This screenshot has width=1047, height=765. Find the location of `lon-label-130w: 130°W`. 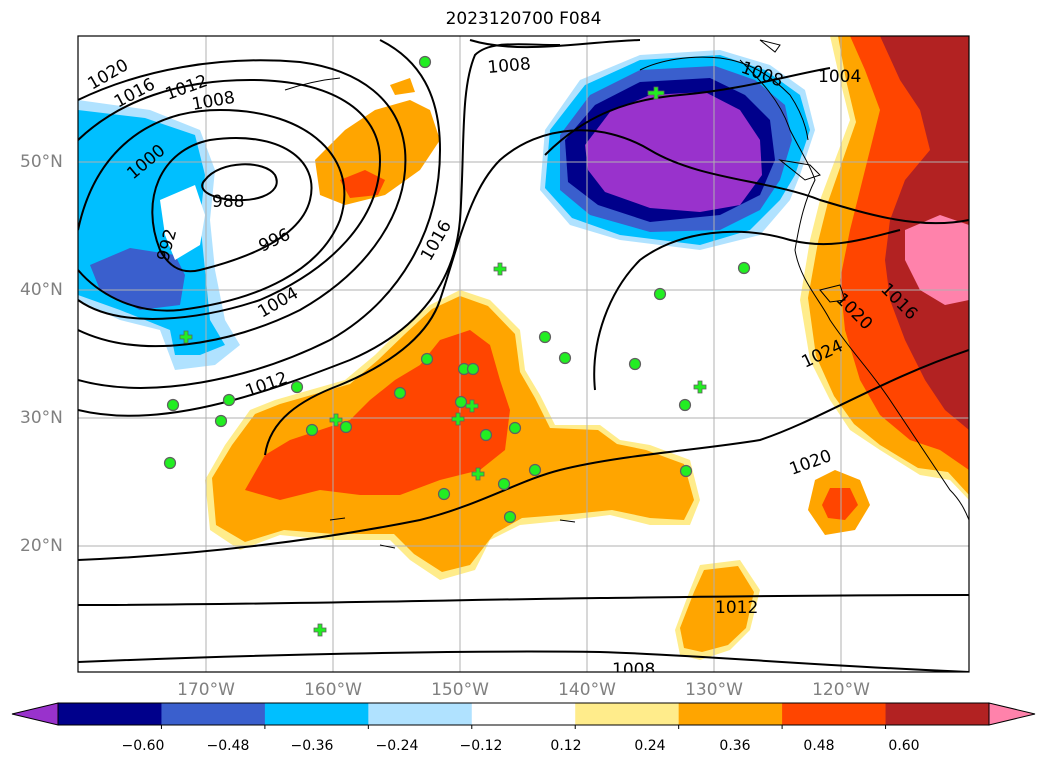

lon-label-130w: 130°W is located at coordinates (714, 690).